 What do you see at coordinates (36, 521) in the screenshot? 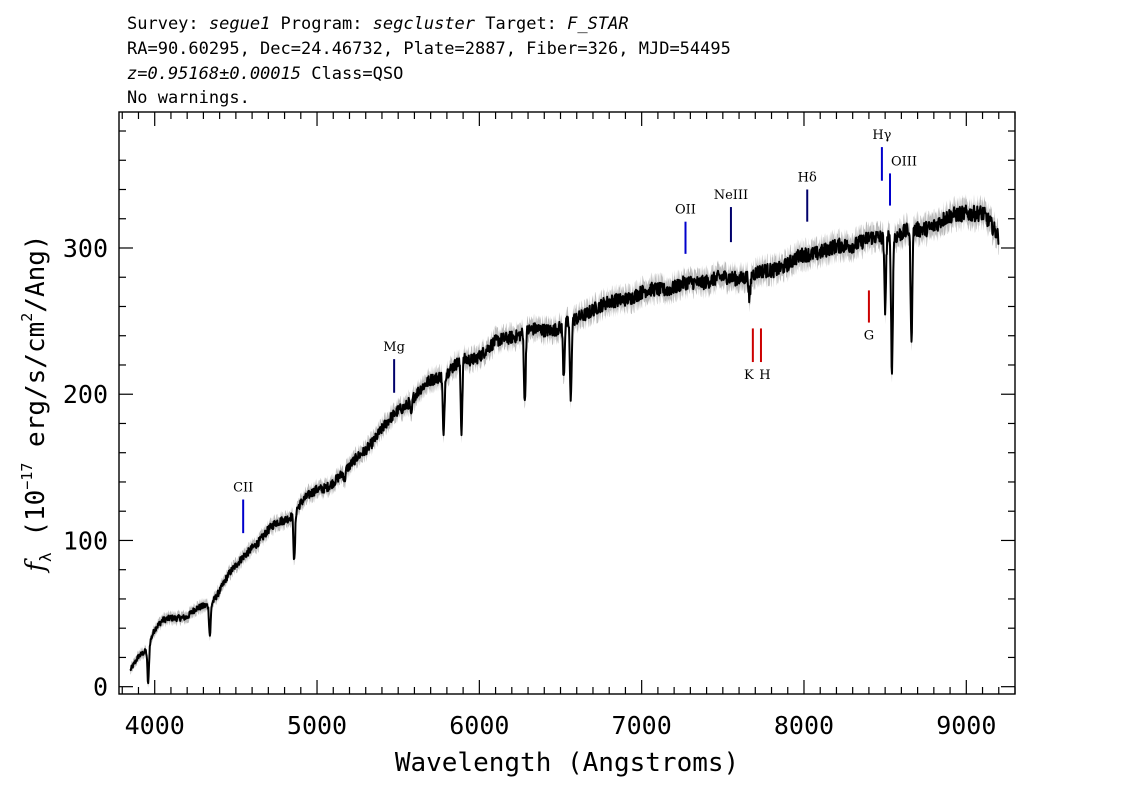
I see `y-axis-units-open: (10` at bounding box center [36, 521].